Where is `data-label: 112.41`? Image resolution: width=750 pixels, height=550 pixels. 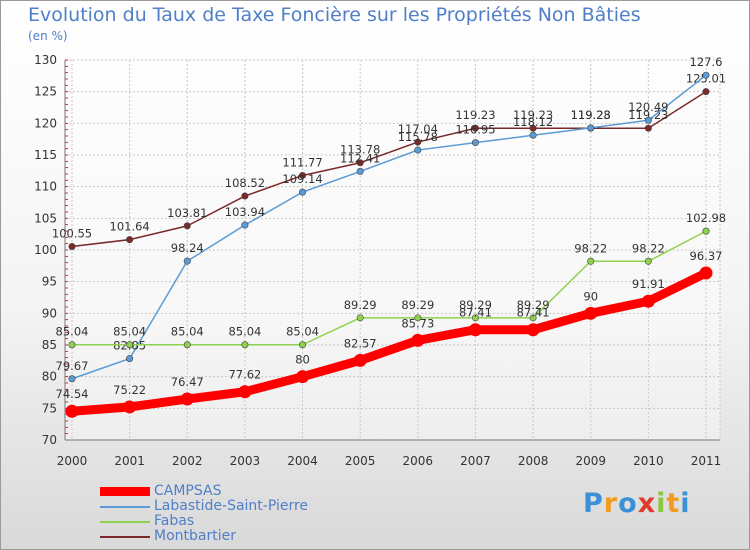 data-label: 112.41 is located at coordinates (360, 158).